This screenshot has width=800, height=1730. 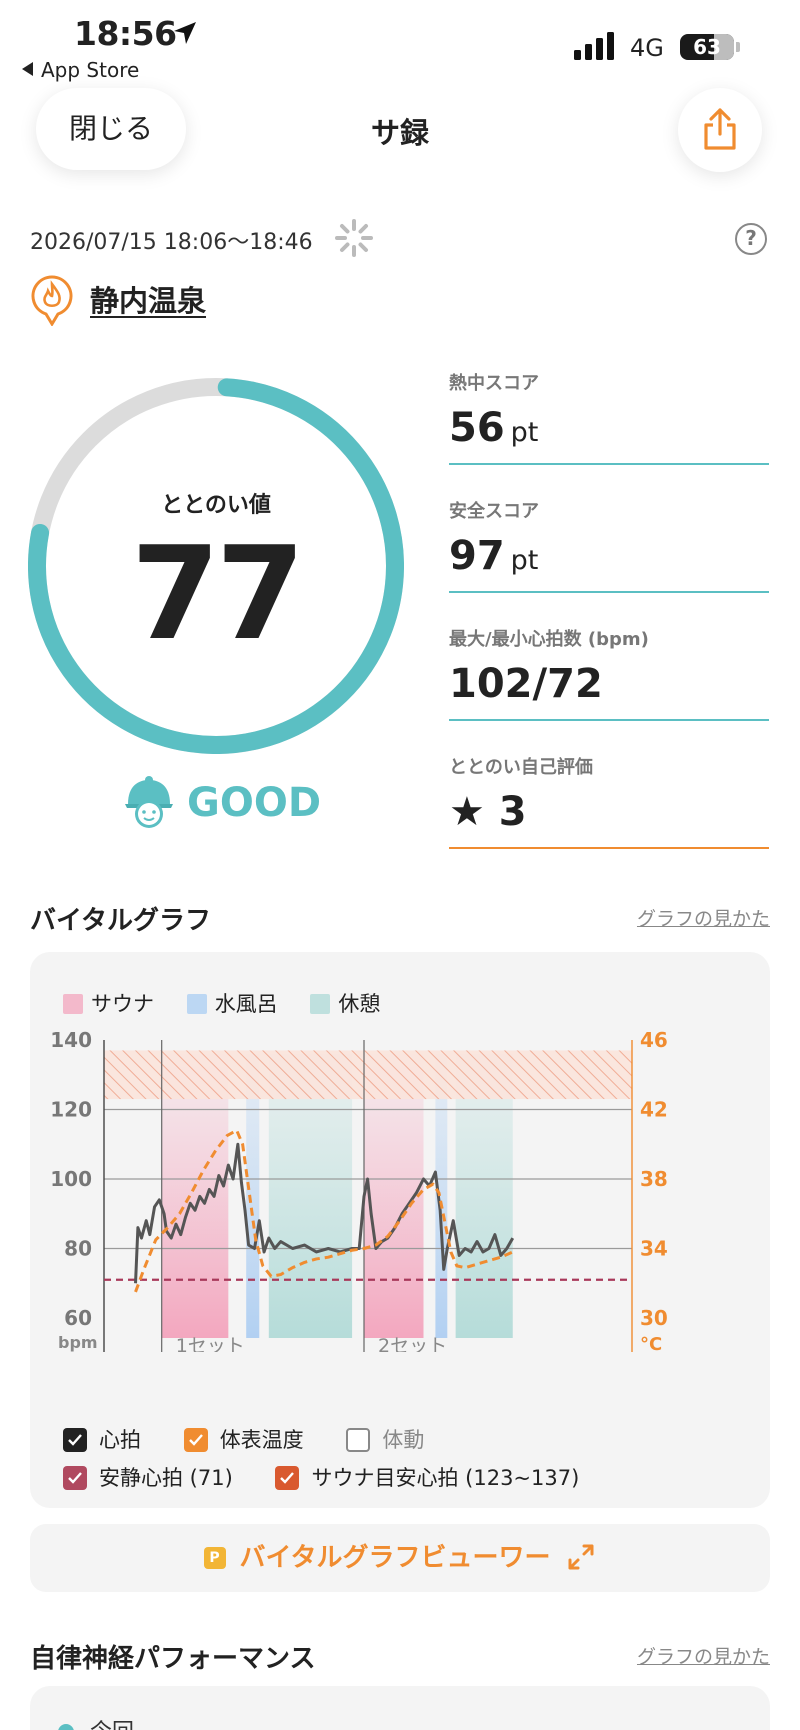 I want to click on metric-heart-rate: 最大/最小心拍数 (bpm) 102/72, so click(x=609, y=673).